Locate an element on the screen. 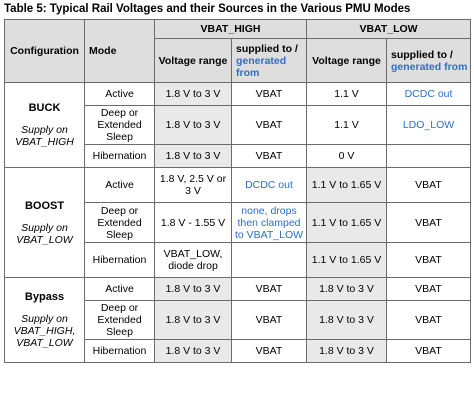 This screenshot has width=474, height=418. header-low-supplied-generated: supplied to / generated from is located at coordinates (428, 60).